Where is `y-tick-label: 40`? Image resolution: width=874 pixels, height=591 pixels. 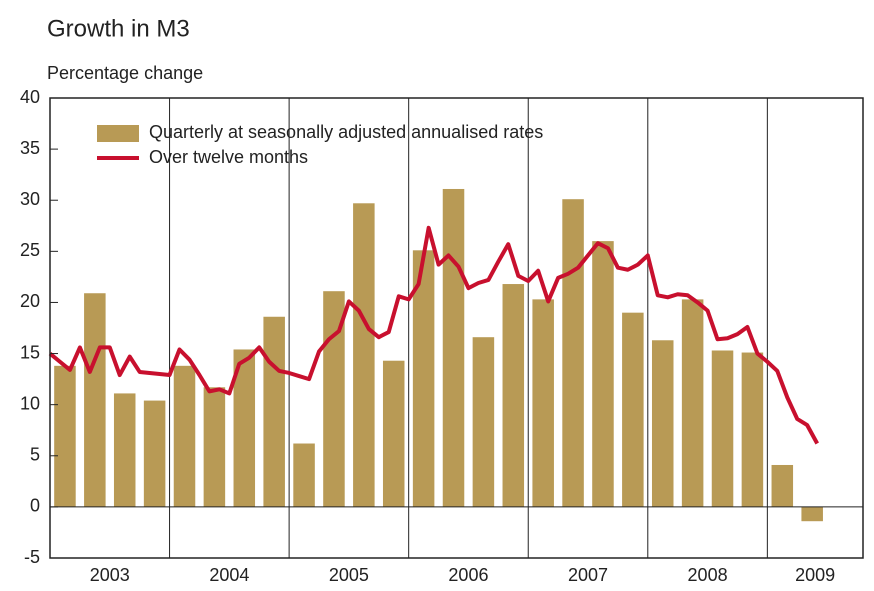 y-tick-label: 40 is located at coordinates (30, 97).